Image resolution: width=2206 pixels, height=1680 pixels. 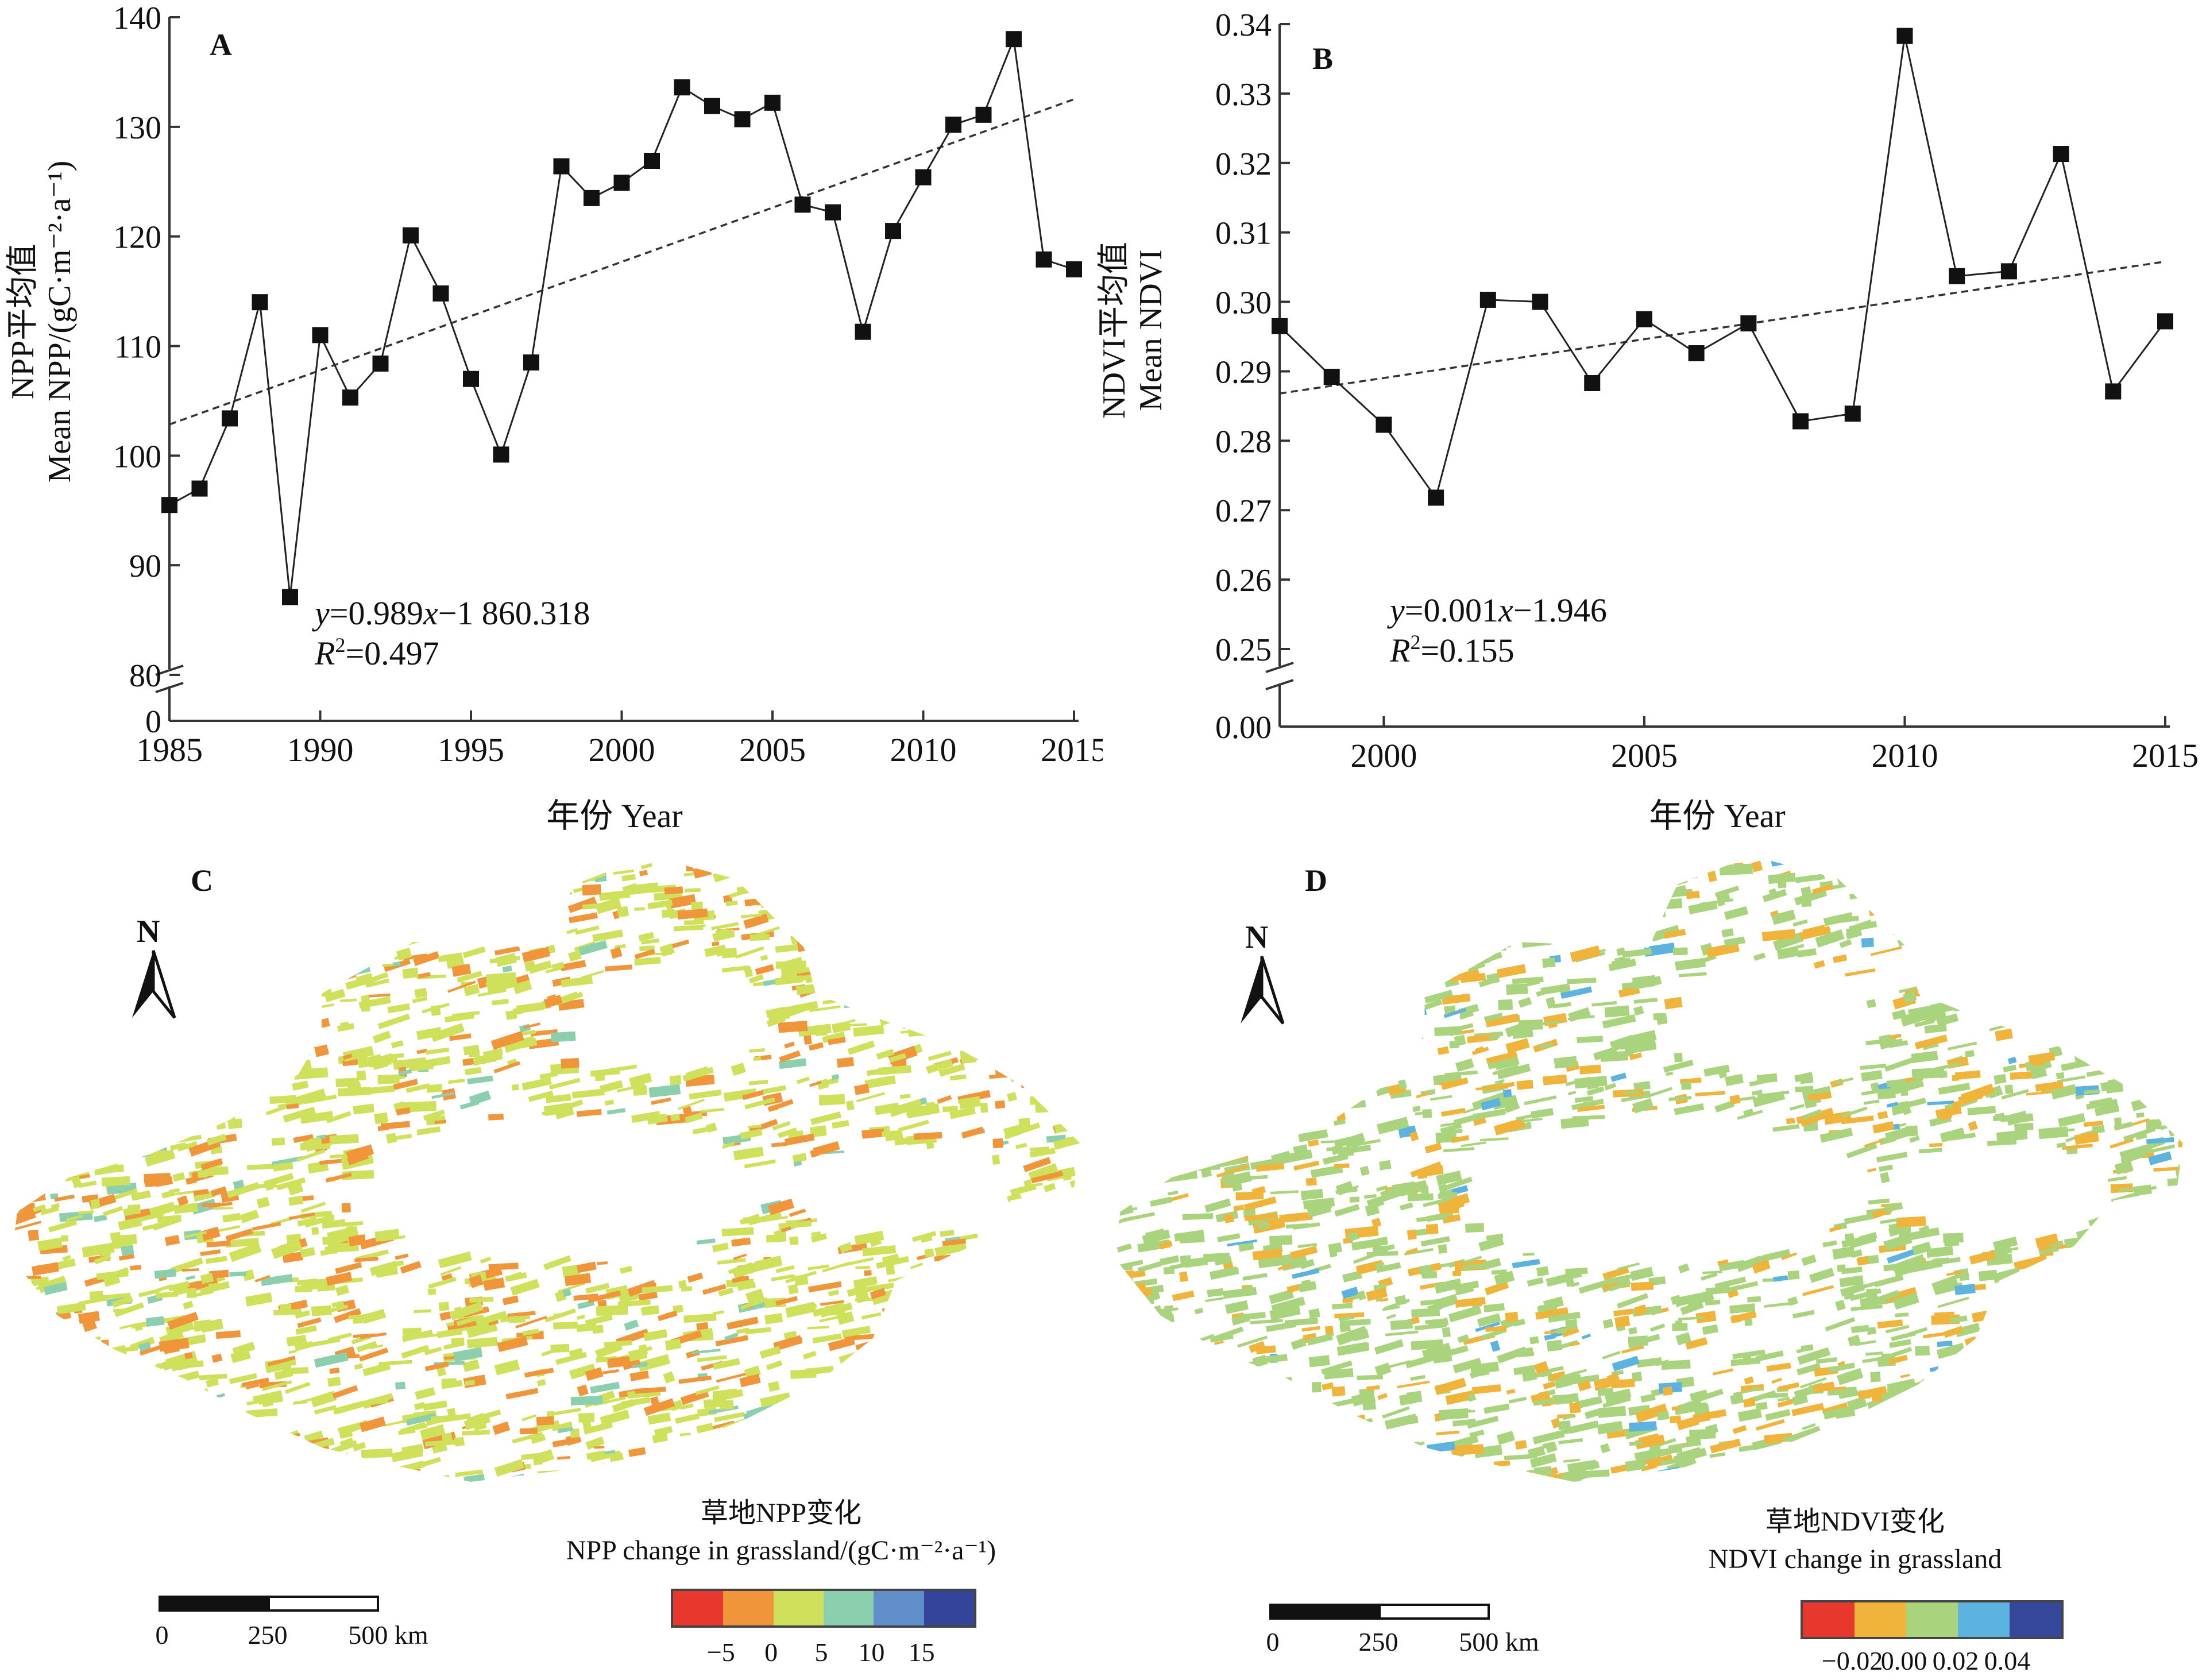 I want to click on scale-label-250: 250, so click(x=1378, y=1641).